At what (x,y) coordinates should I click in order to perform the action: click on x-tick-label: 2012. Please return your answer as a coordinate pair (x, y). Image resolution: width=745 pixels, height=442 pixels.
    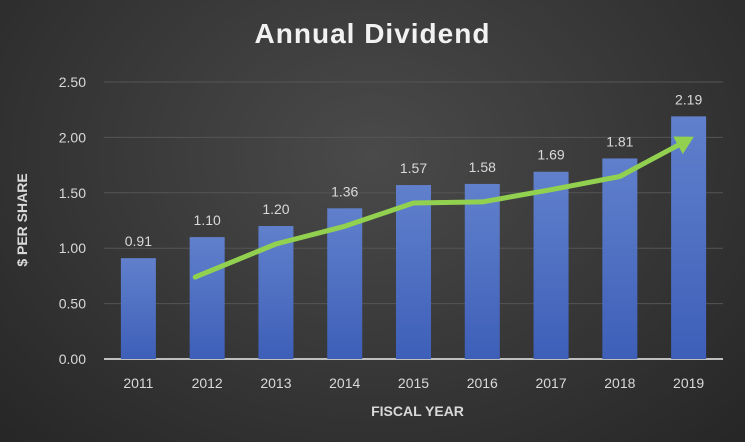
    Looking at the image, I should click on (207, 383).